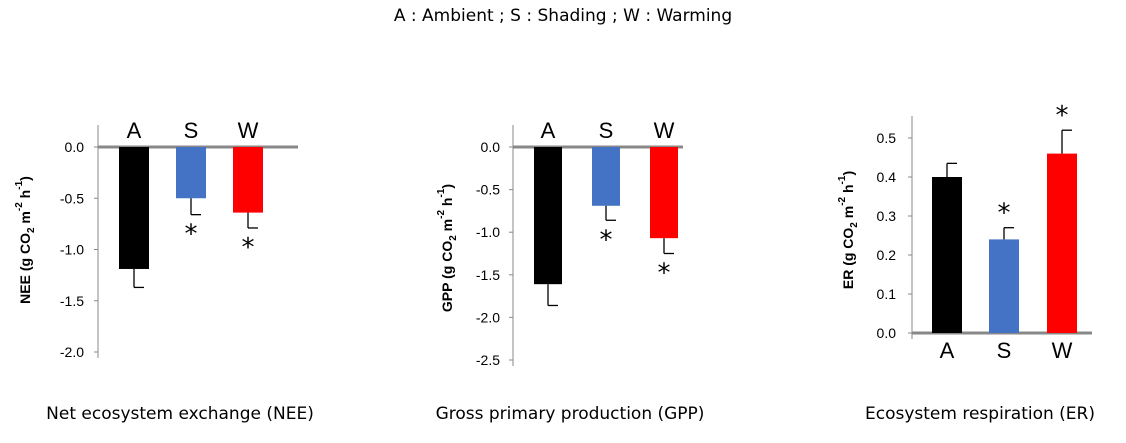 This screenshot has height=443, width=1126. I want to click on er-bar-s, so click(1004, 286).